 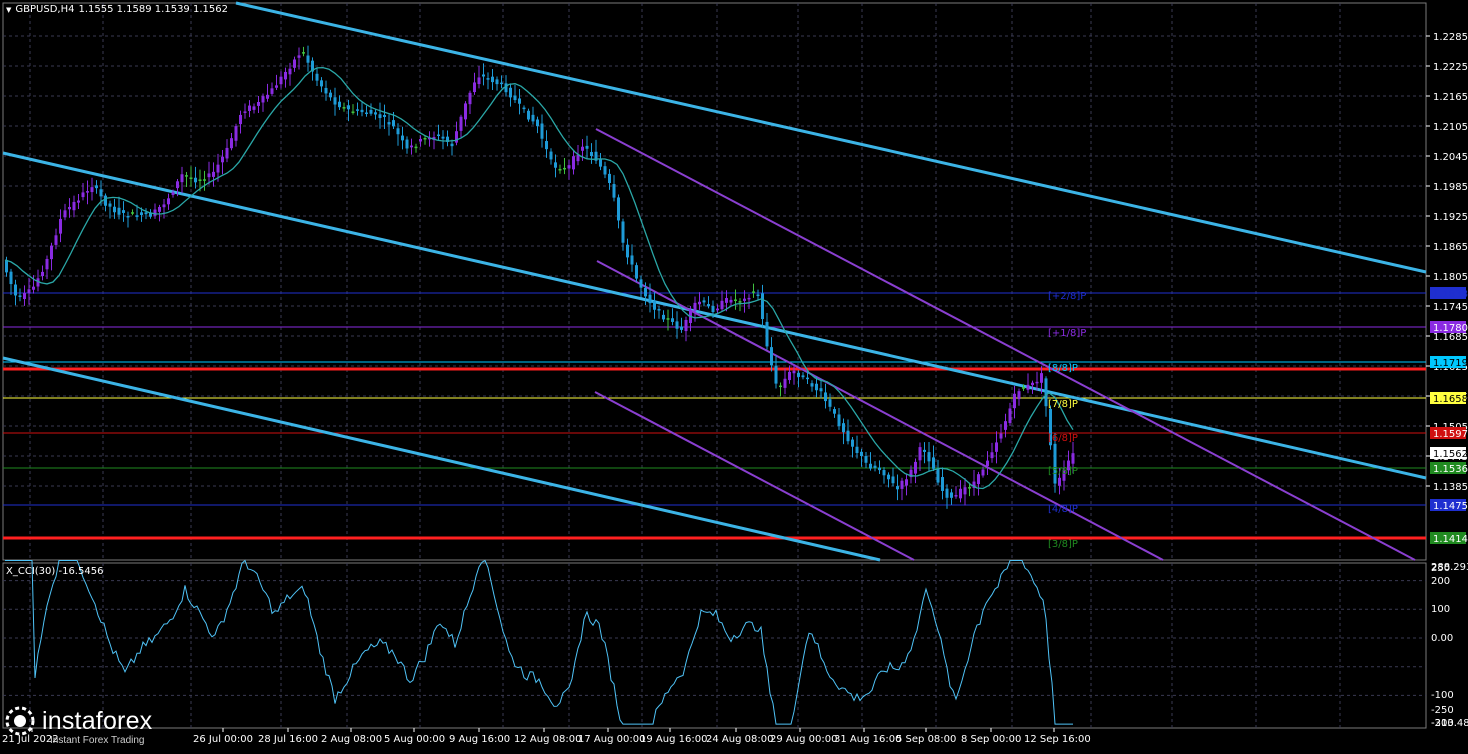 I want to click on price-marker-label: 1.1780, so click(x=1450, y=328).